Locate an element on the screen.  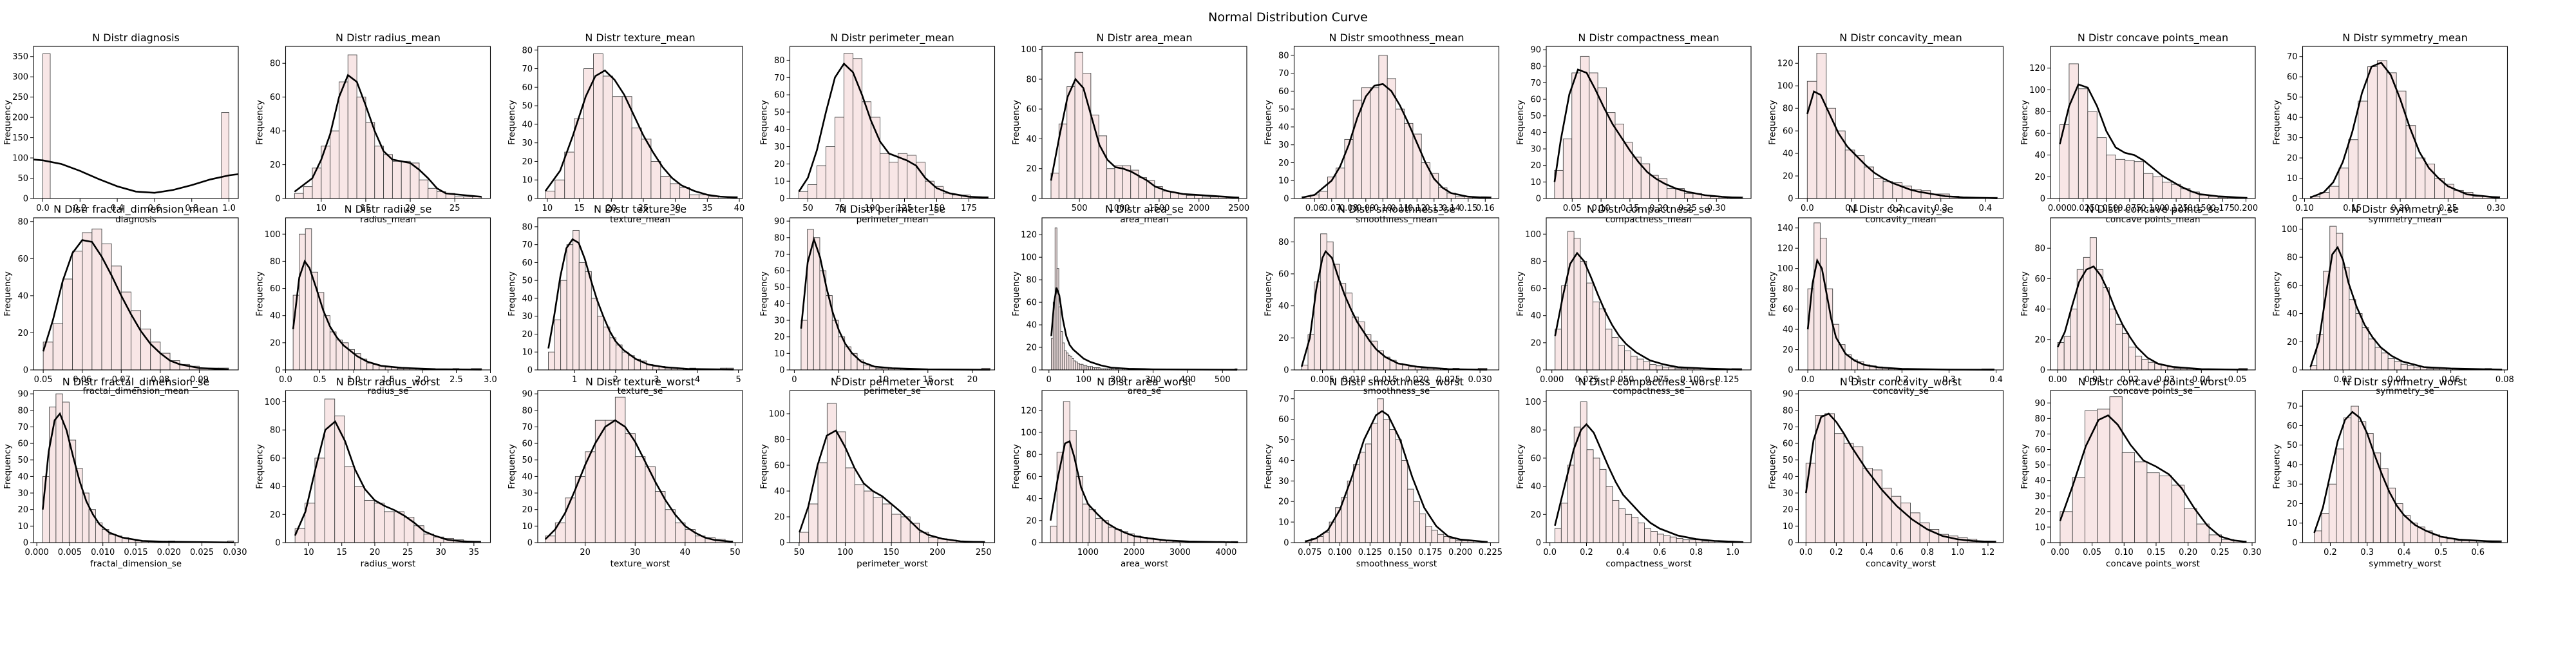
x-tick-label: 15 is located at coordinates (341, 552).